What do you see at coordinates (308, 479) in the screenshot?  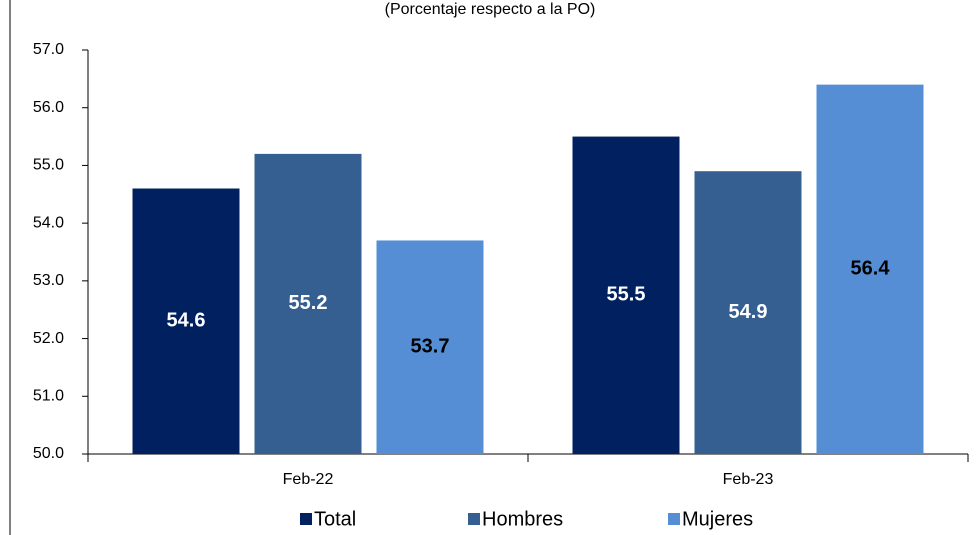 I see `x-tick-label: Feb-22` at bounding box center [308, 479].